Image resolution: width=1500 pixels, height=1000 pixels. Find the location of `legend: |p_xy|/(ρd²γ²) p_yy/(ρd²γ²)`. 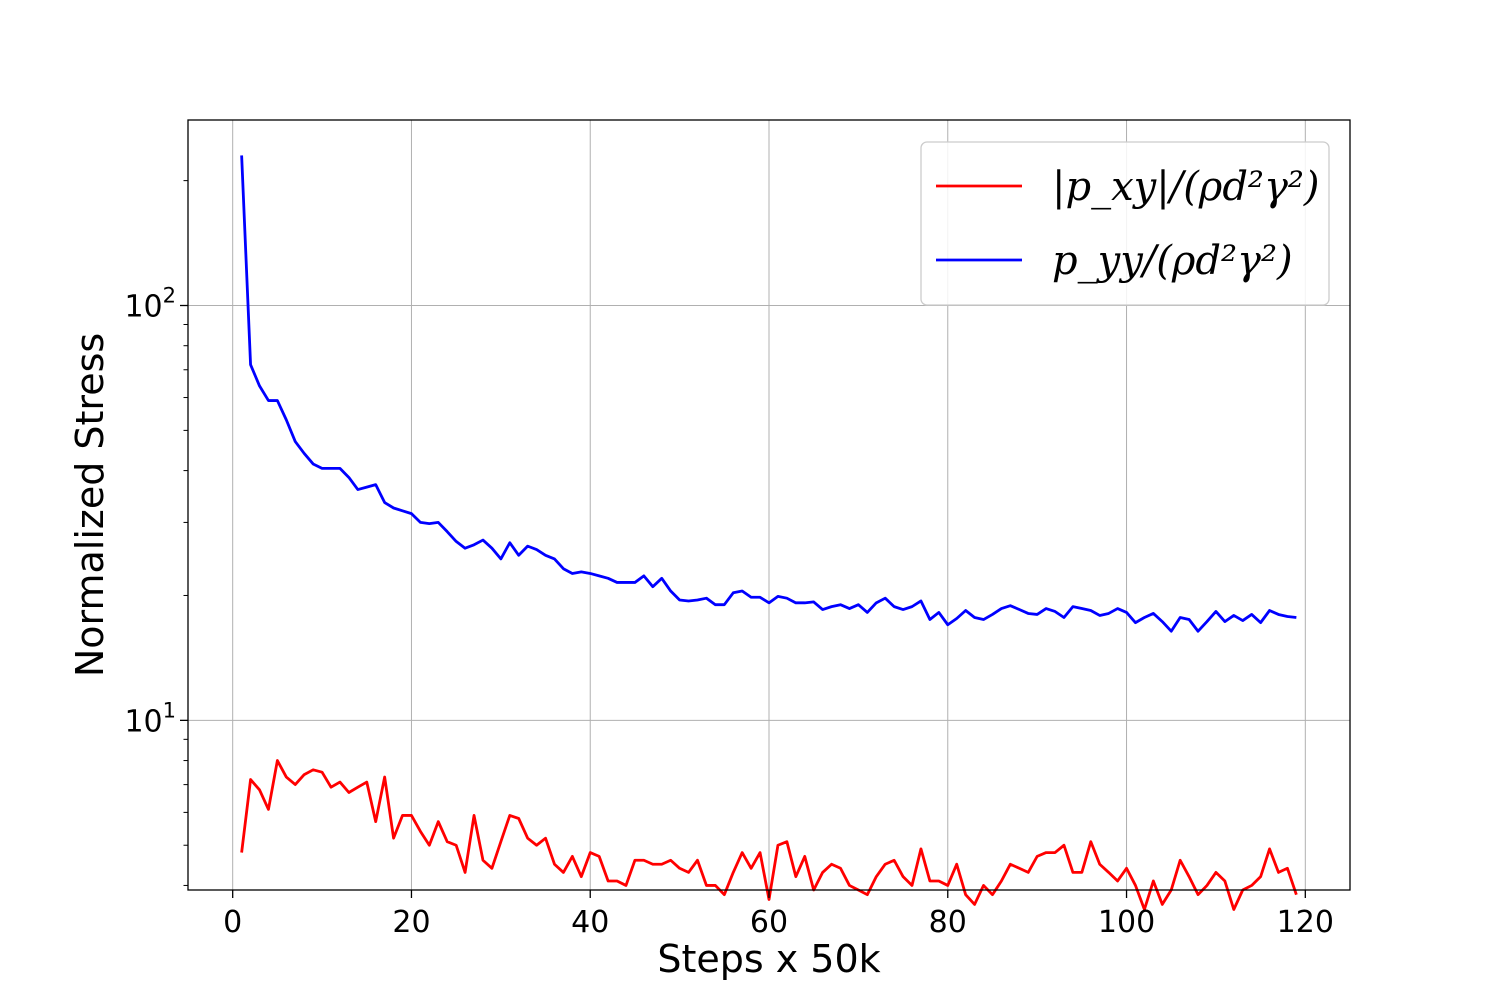

legend: |p_xy|/(ρd²γ²) p_yy/(ρd²γ²) is located at coordinates (1125, 223).